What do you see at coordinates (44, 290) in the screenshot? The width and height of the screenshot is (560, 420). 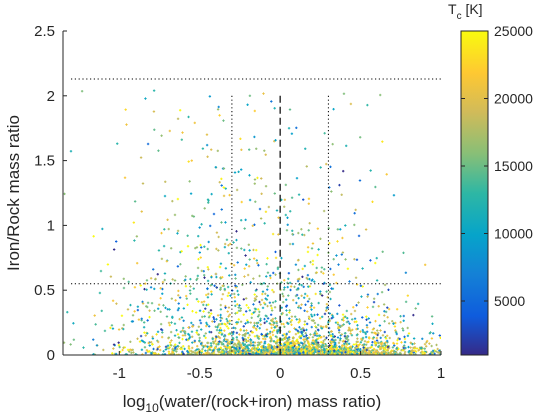 I see `y-tick-label: 0.5` at bounding box center [44, 290].